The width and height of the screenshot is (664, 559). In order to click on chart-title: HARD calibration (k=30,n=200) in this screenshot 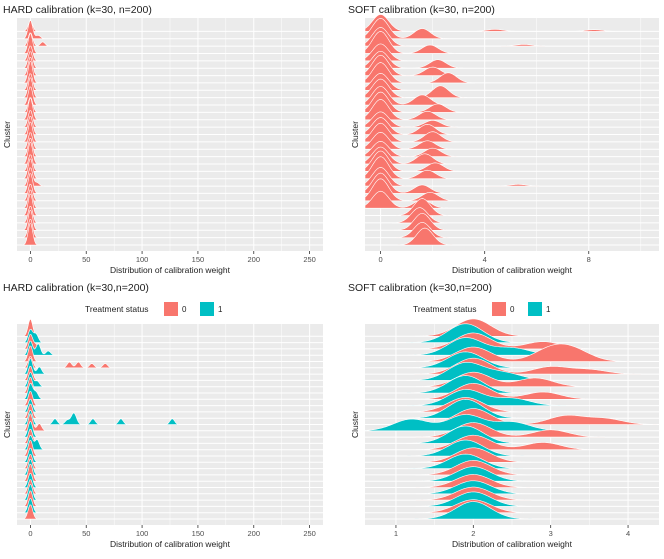, I will do `click(76, 288)`.